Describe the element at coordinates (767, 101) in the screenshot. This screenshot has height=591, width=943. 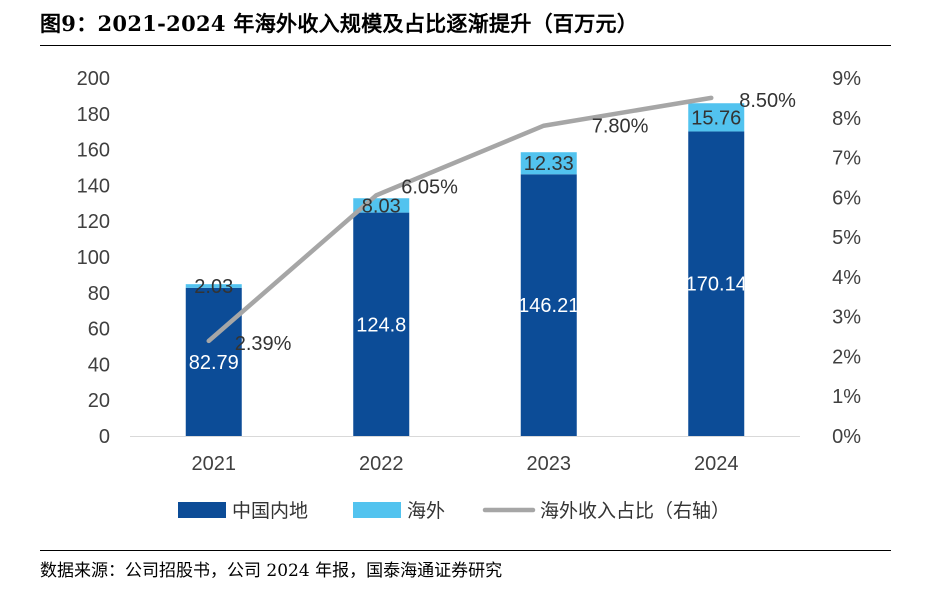
I see `label-ratio-2024: 8.50%` at that location.